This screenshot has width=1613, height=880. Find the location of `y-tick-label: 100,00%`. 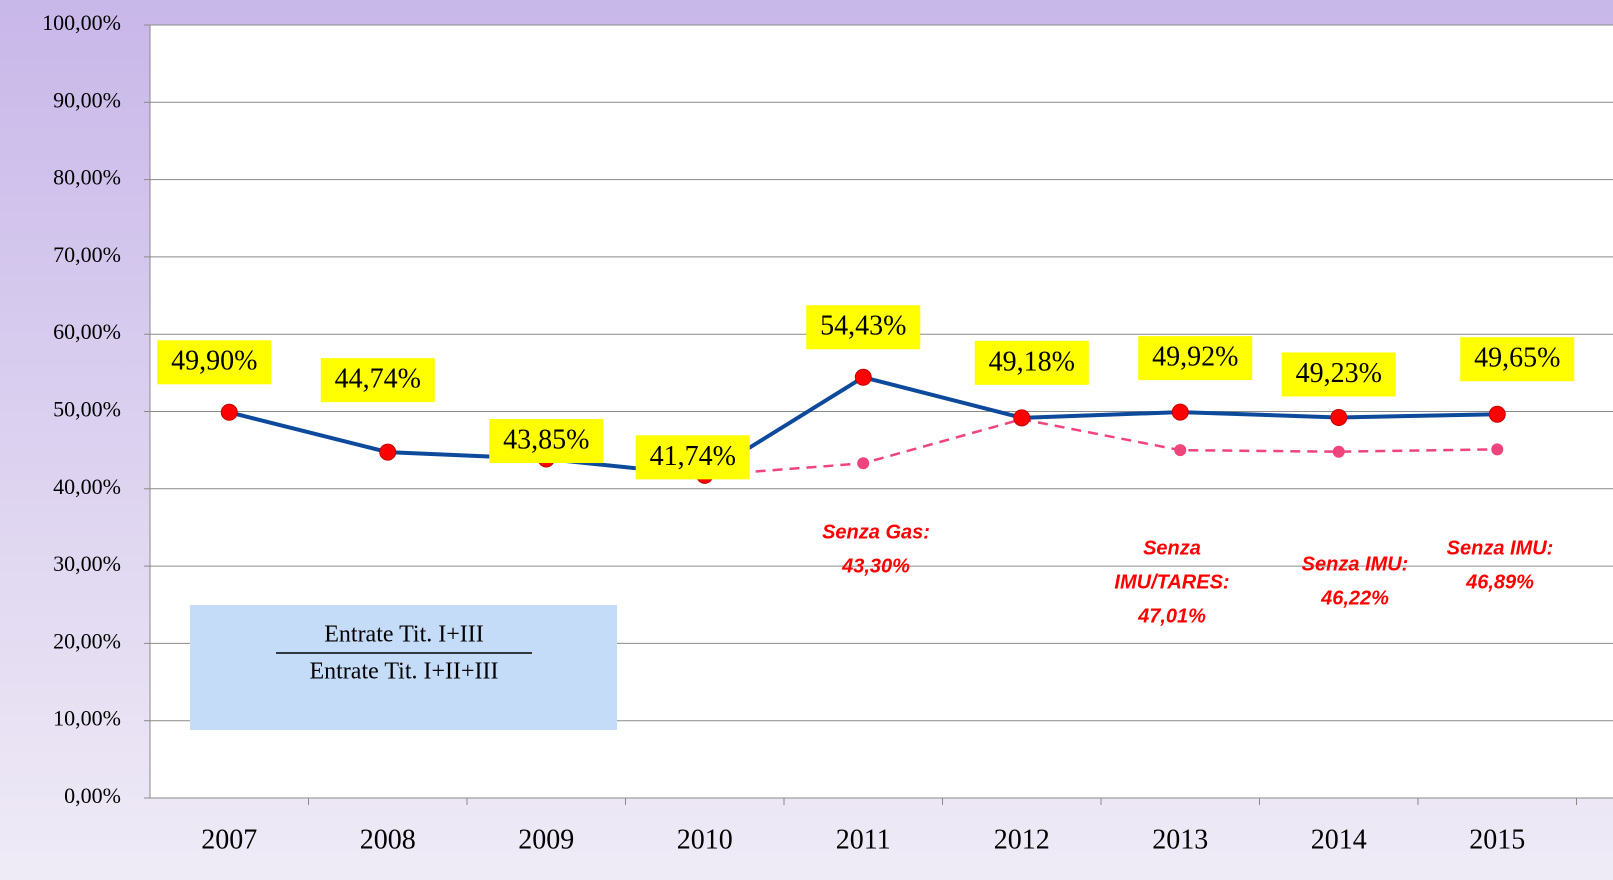

y-tick-label: 100,00% is located at coordinates (81, 22).